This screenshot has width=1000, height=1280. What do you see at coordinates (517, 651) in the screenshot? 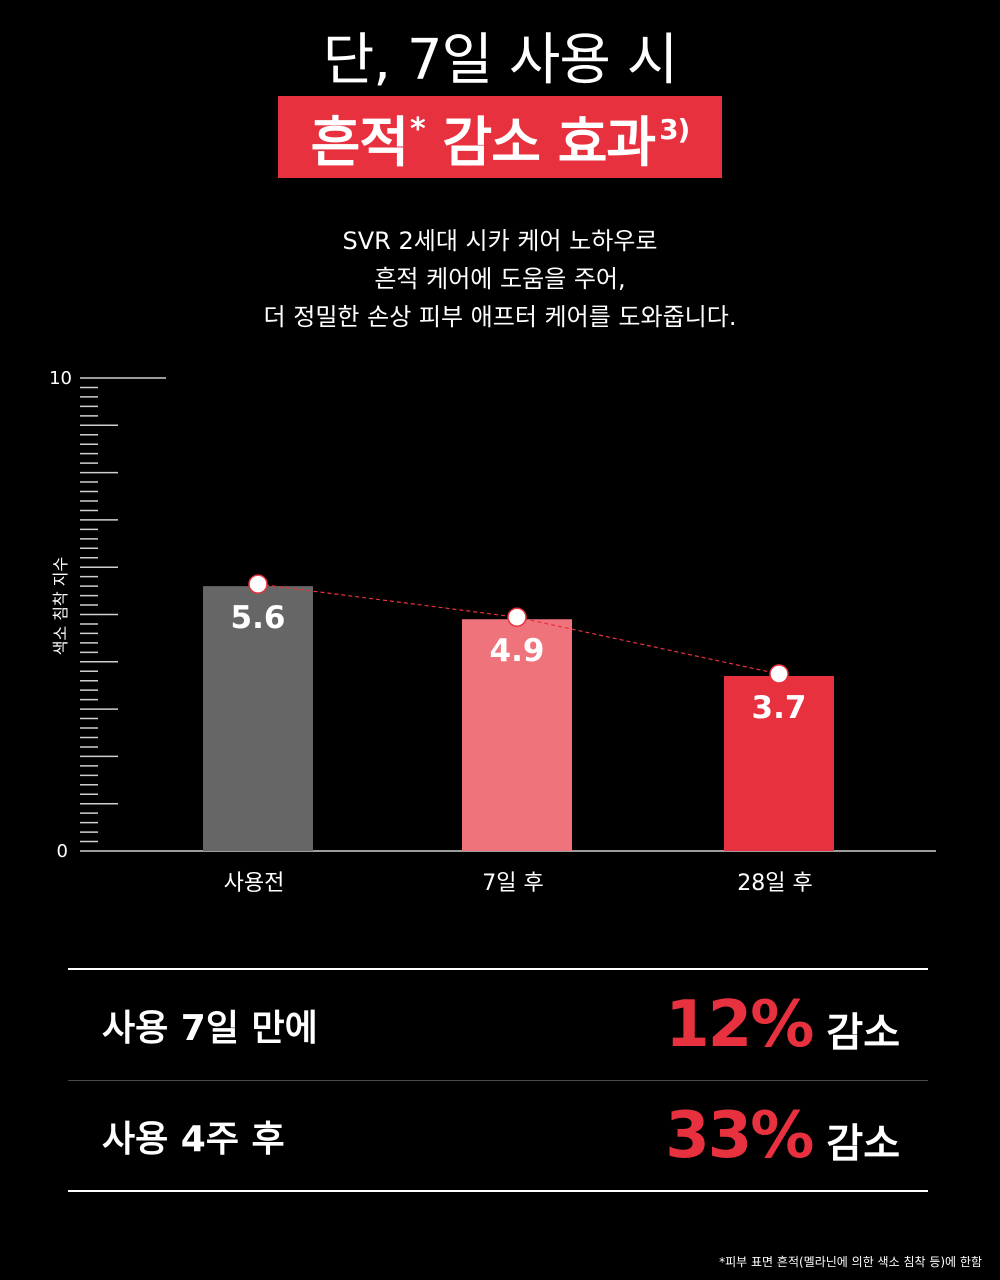
I see `bar-value-label: 4.9` at bounding box center [517, 651].